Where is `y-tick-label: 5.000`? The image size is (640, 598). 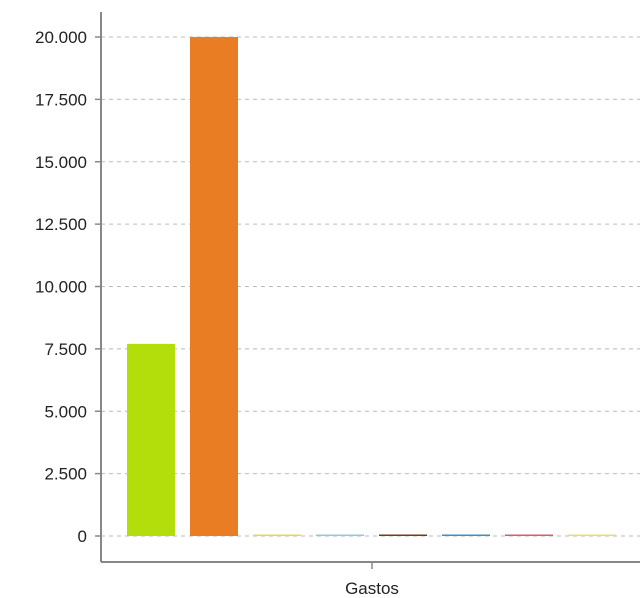
y-tick-label: 5.000 is located at coordinates (65, 411).